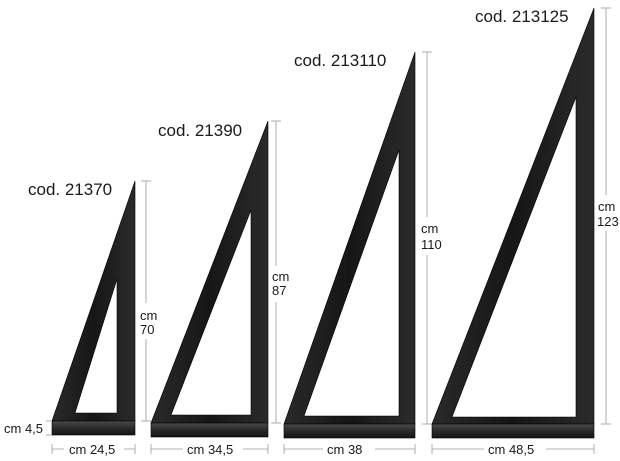 The width and height of the screenshot is (620, 461). I want to click on product-code: cod. 21370, so click(70, 189).